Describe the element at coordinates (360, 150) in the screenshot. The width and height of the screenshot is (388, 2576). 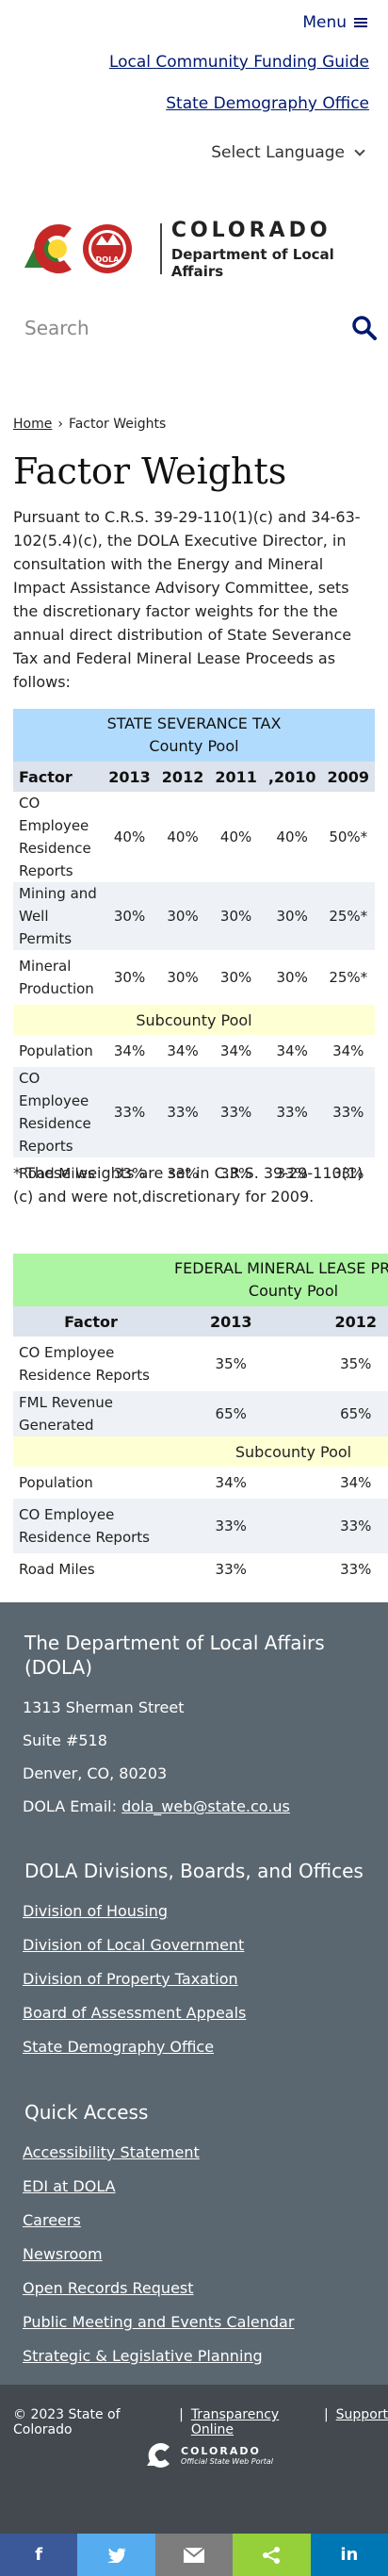
I see `chevron-down-icon` at that location.